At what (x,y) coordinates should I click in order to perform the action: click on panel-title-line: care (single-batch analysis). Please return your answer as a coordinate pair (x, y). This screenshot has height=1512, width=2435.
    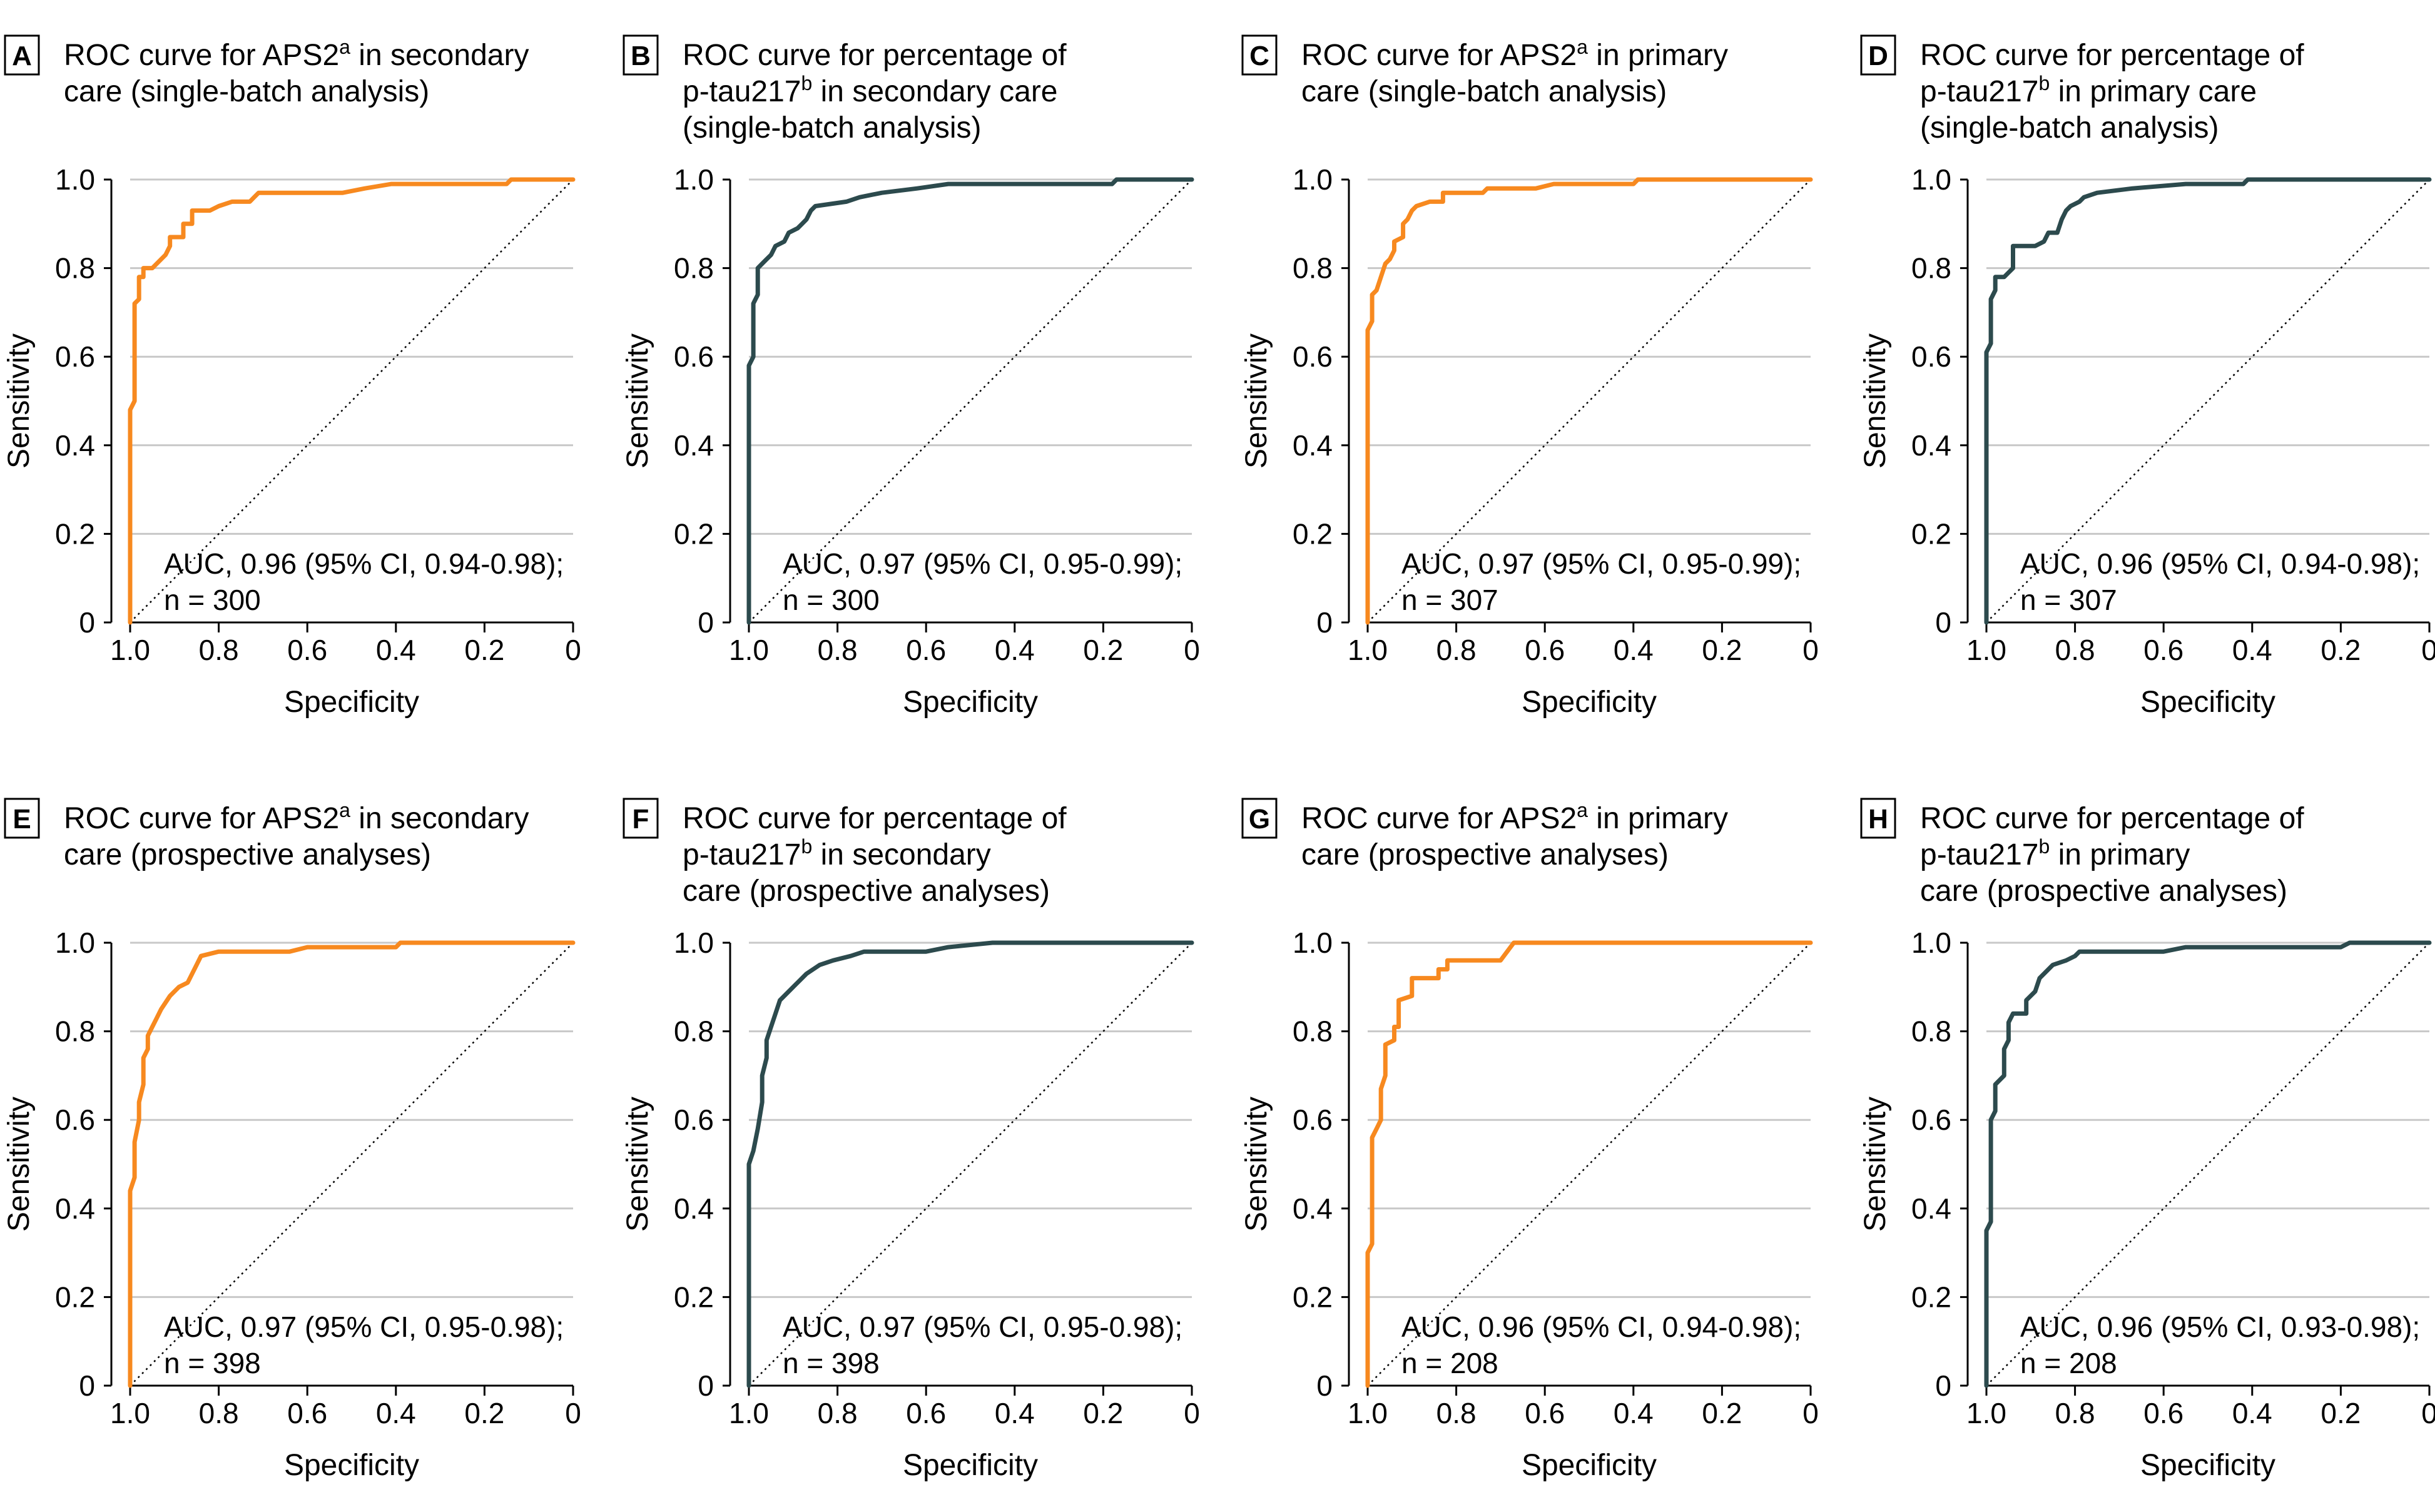
    Looking at the image, I should click on (246, 91).